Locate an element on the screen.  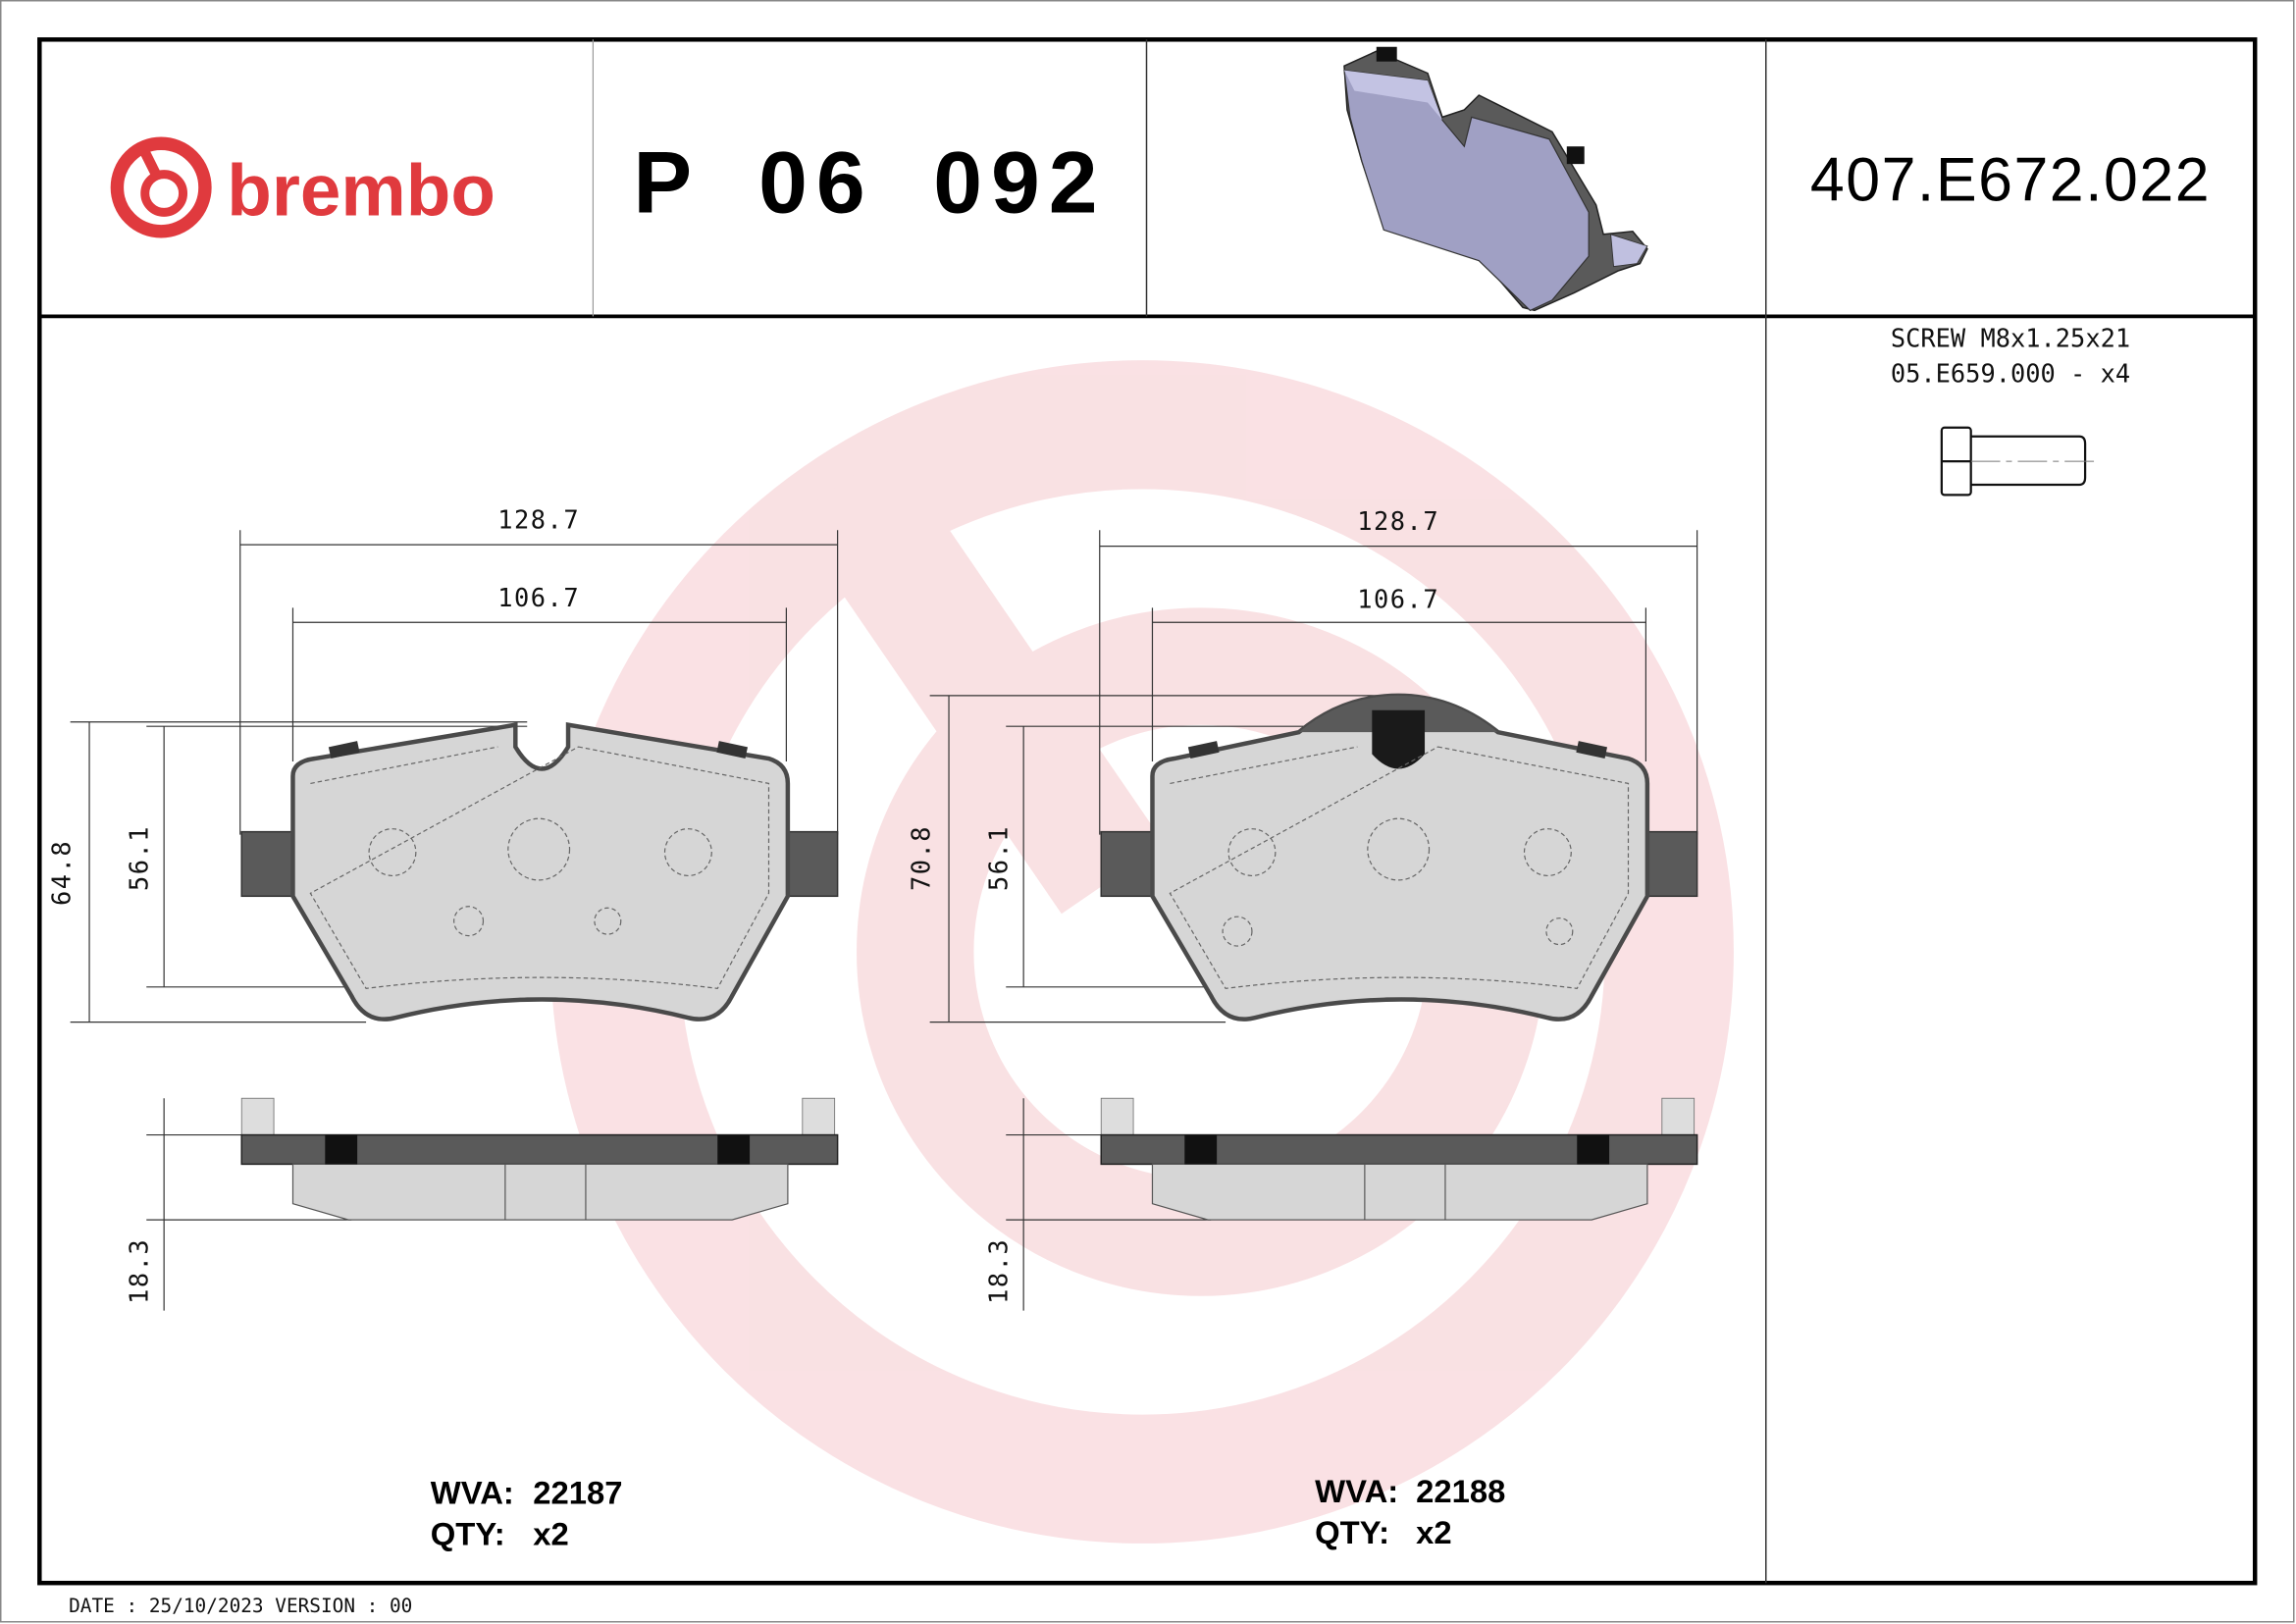
qty-value-left: x2 is located at coordinates (551, 1533).